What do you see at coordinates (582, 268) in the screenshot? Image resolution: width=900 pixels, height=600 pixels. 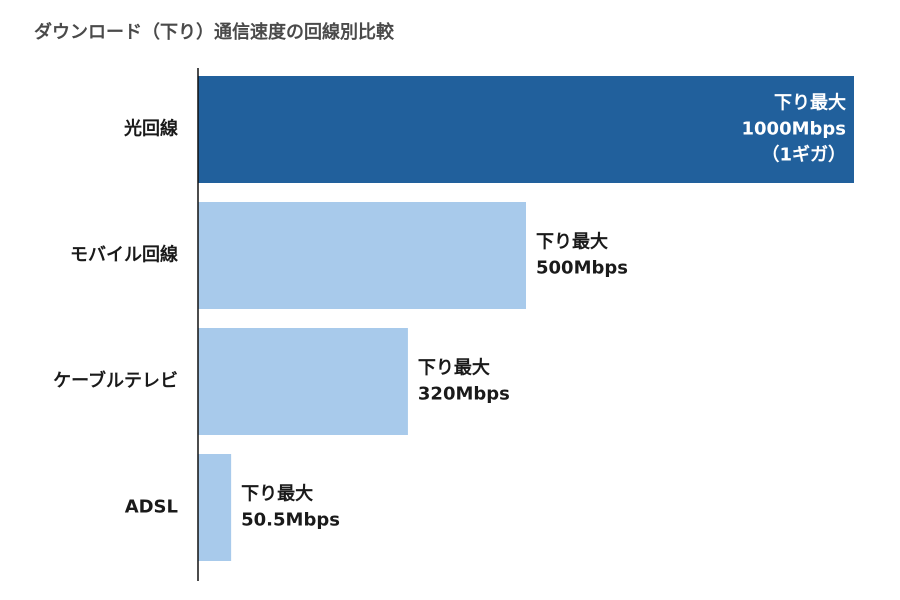 I see `data-label-1-1: 500Mbps` at bounding box center [582, 268].